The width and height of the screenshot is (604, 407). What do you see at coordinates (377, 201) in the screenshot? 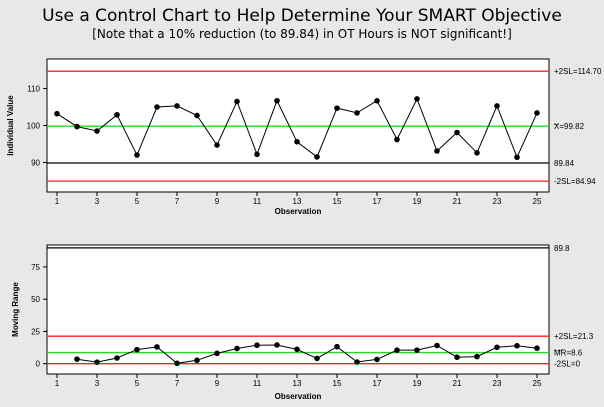
I see `x-tick-label: 17` at bounding box center [377, 201].